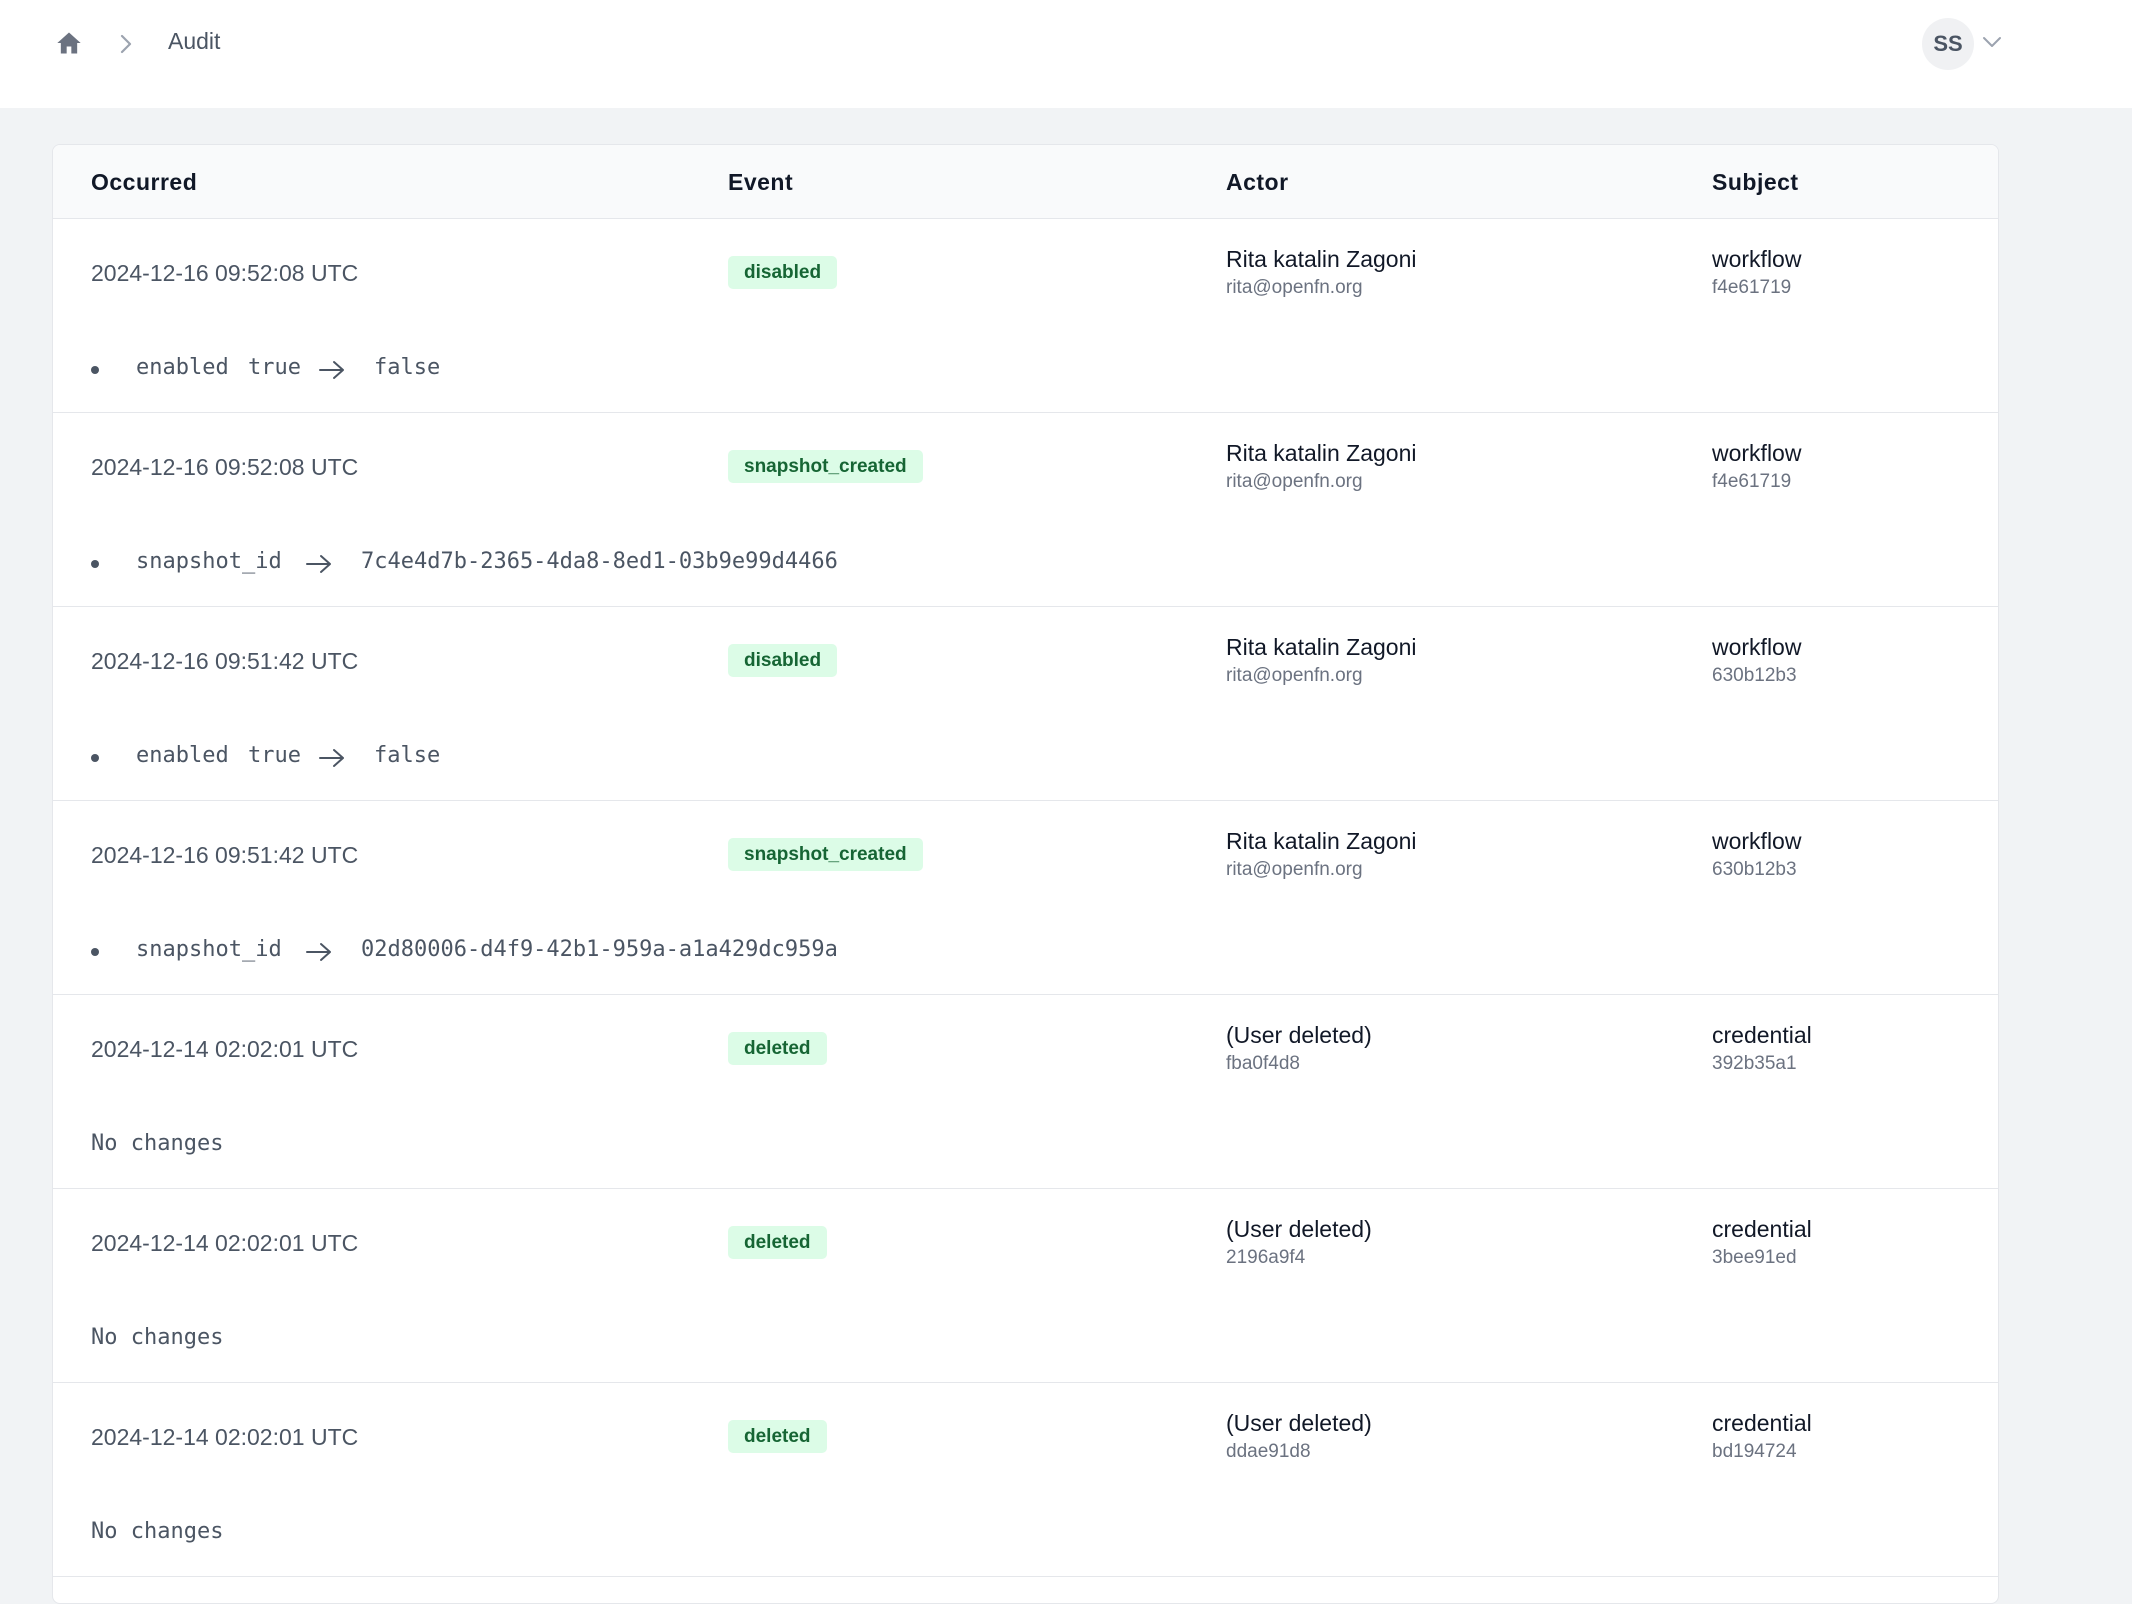 The width and height of the screenshot is (2132, 1604). What do you see at coordinates (1754, 1451) in the screenshot?
I see `subject-id: bd194724` at bounding box center [1754, 1451].